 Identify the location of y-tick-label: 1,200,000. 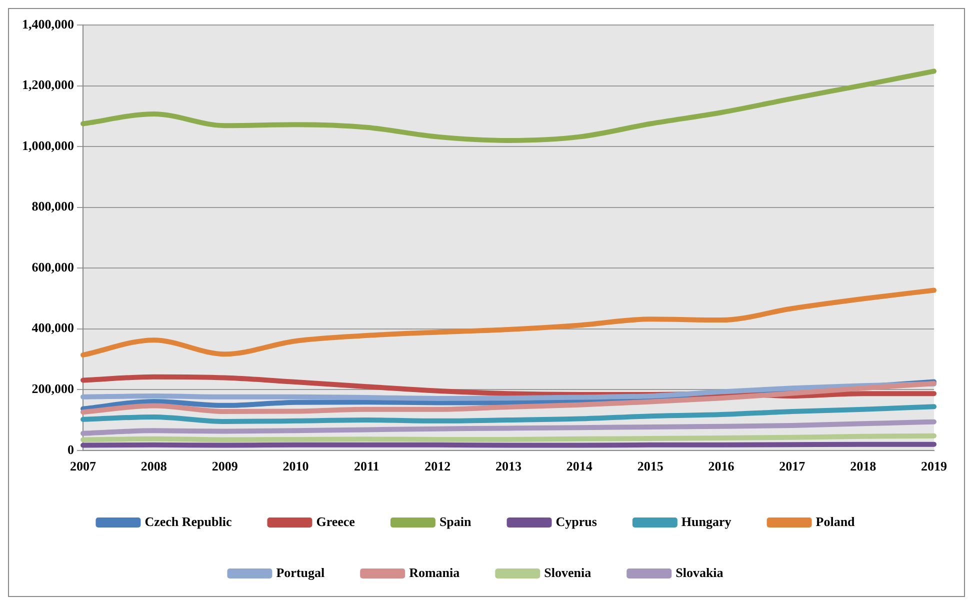
(48, 84).